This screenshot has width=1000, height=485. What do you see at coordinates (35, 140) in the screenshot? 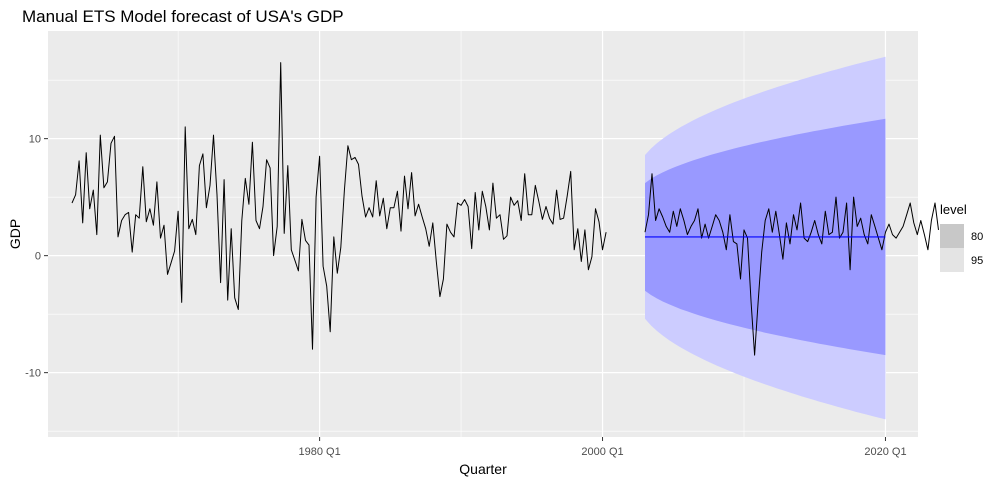
I see `y-tick-label: 10` at bounding box center [35, 140].